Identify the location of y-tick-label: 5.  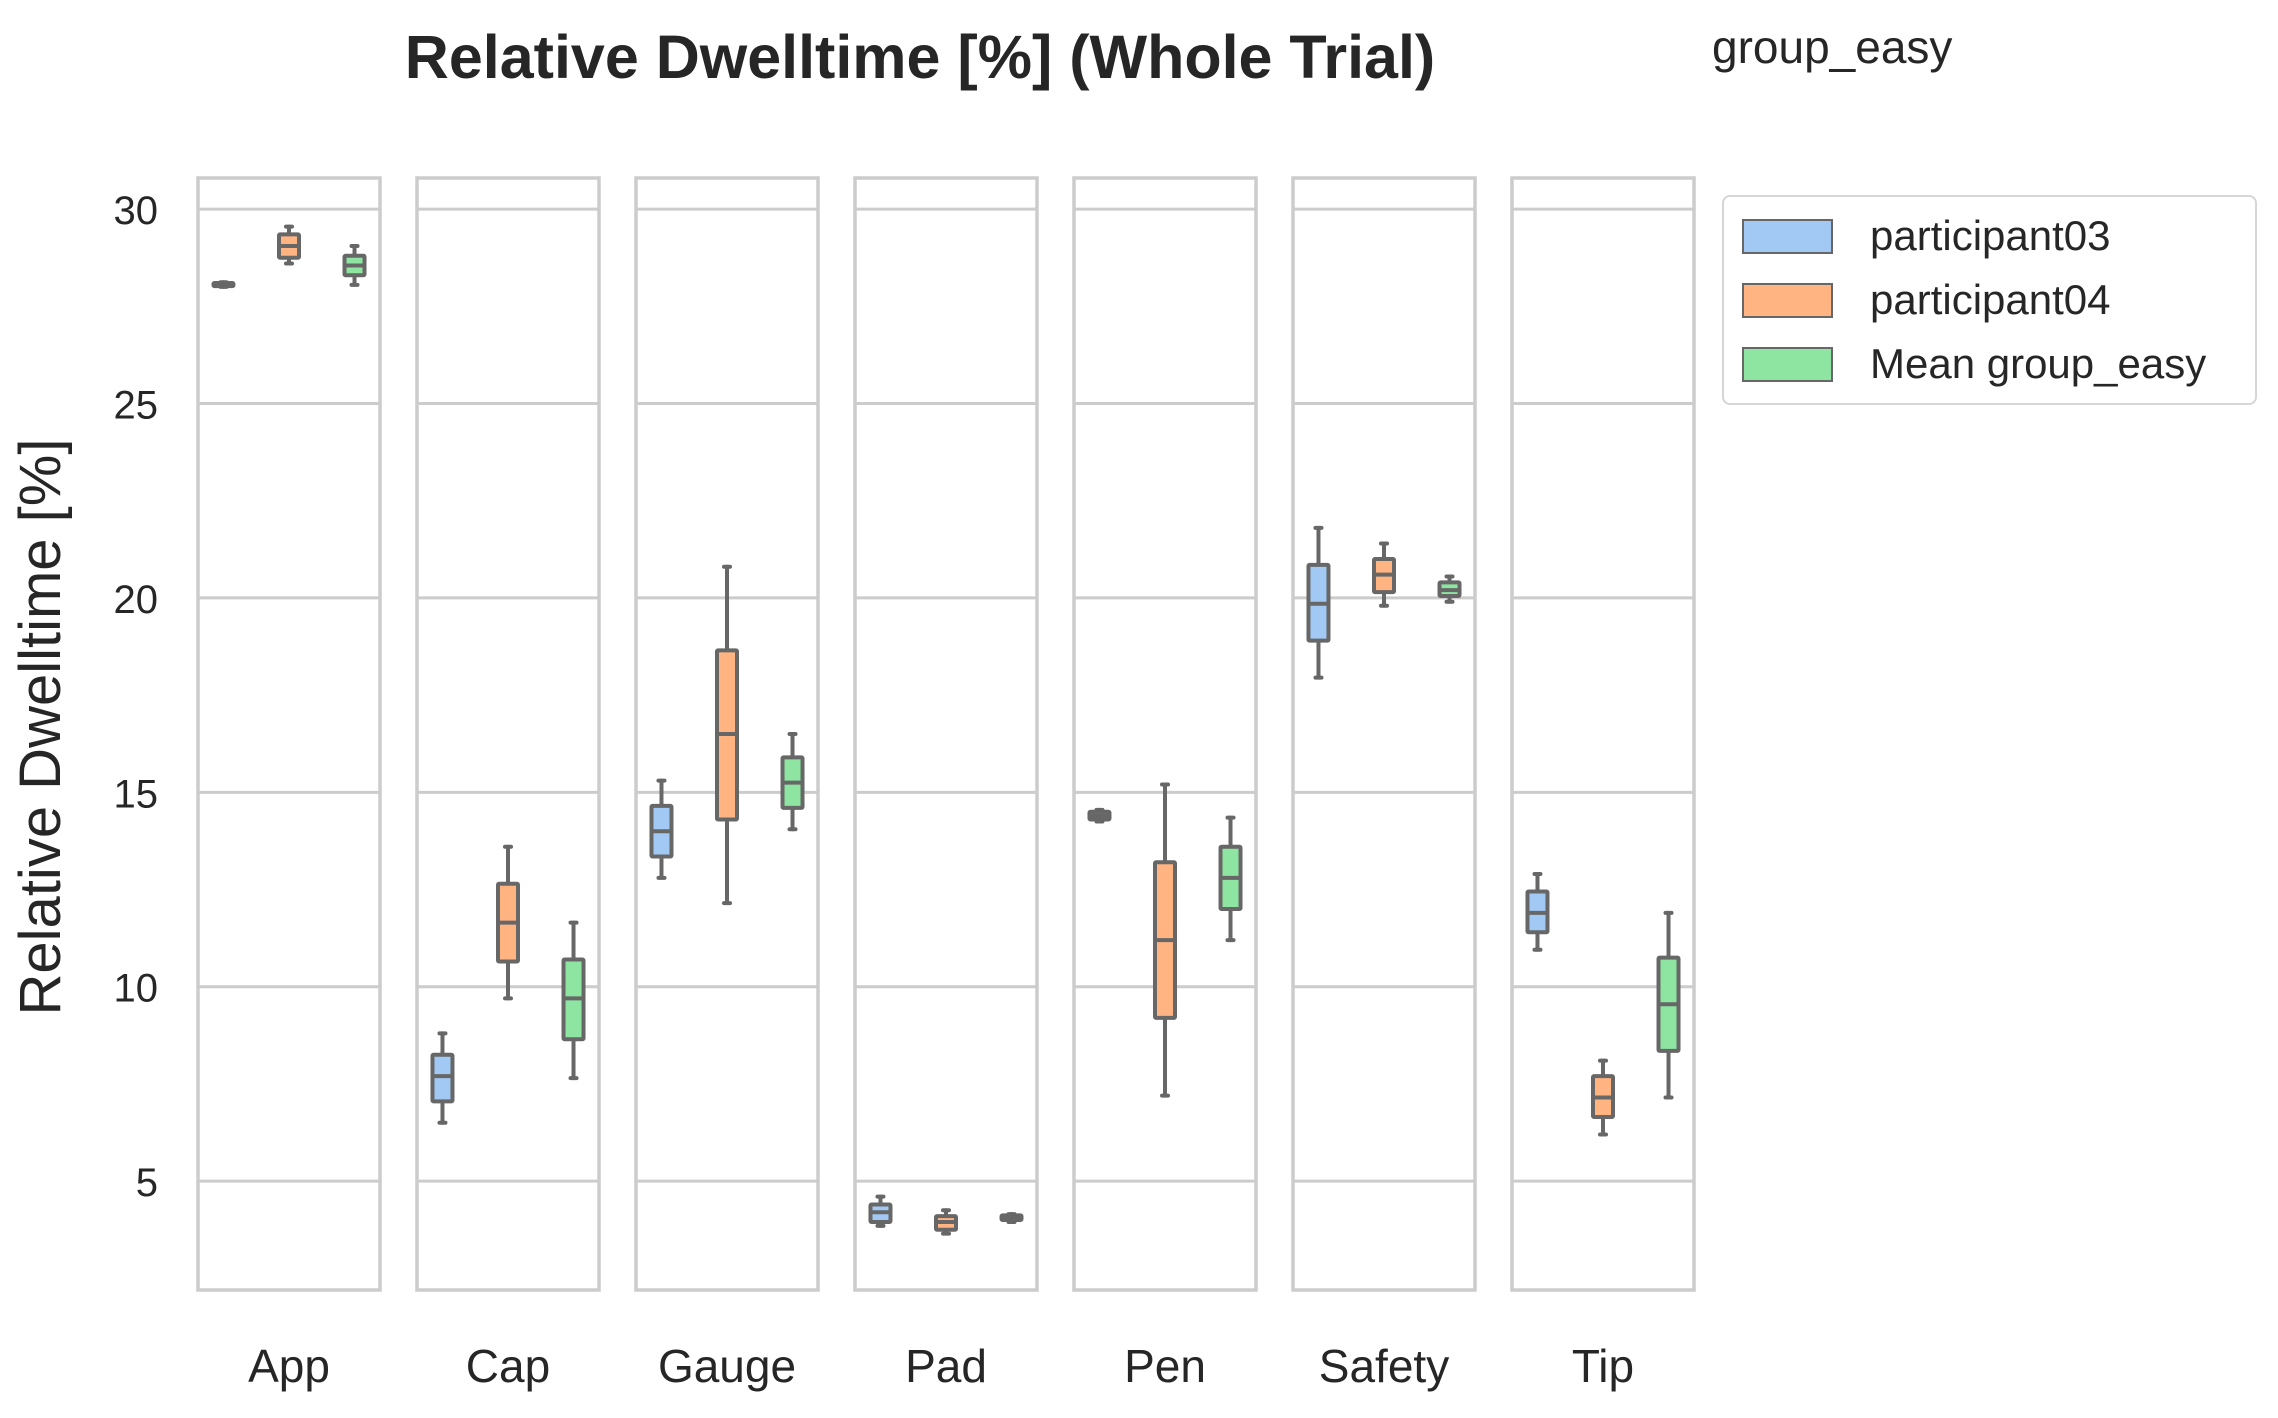
(147, 1183).